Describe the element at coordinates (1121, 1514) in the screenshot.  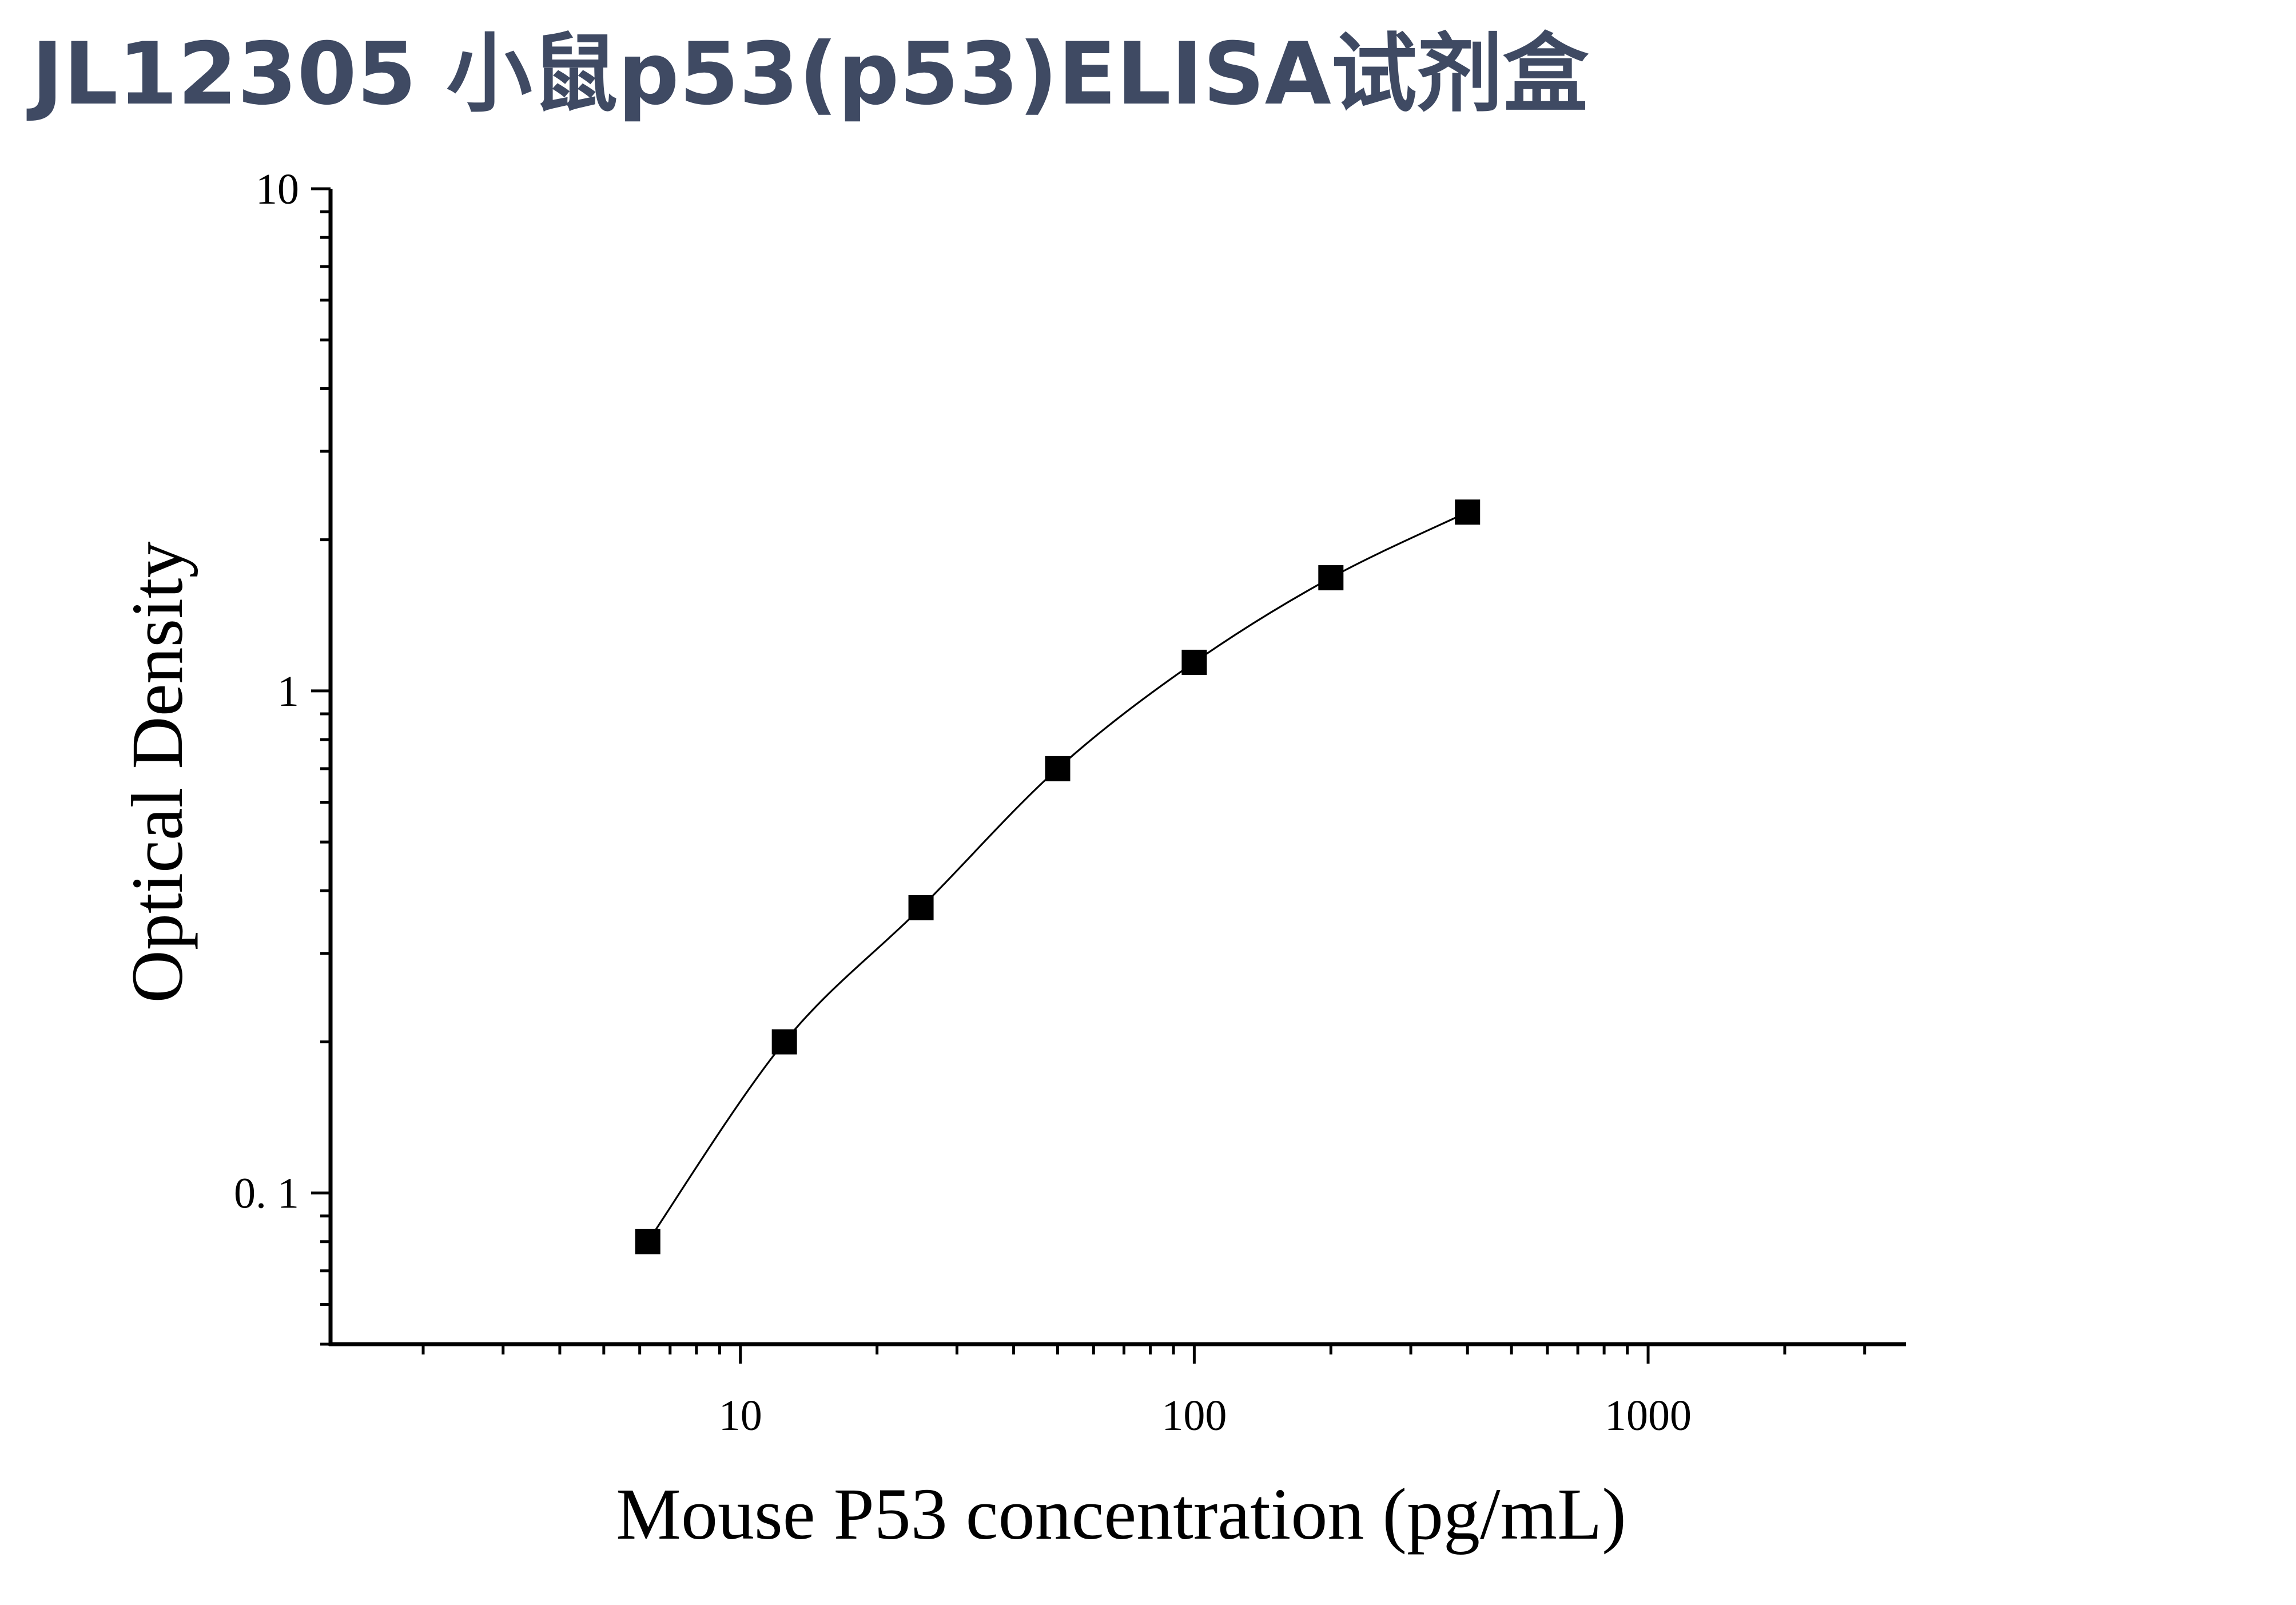
I see `x-axis-title: Mouse P53 concentration (pg/mL)` at that location.